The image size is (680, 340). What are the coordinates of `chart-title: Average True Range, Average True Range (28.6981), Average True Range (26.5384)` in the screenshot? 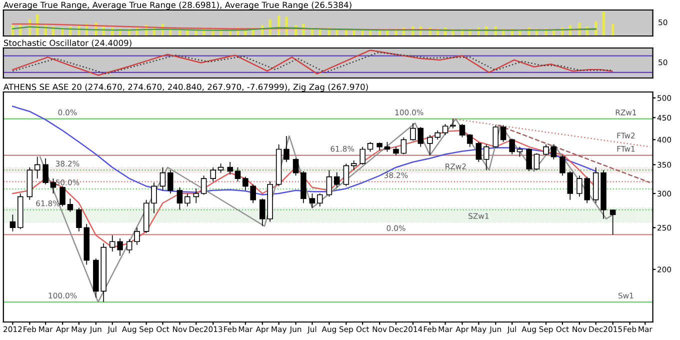 It's located at (177, 6).